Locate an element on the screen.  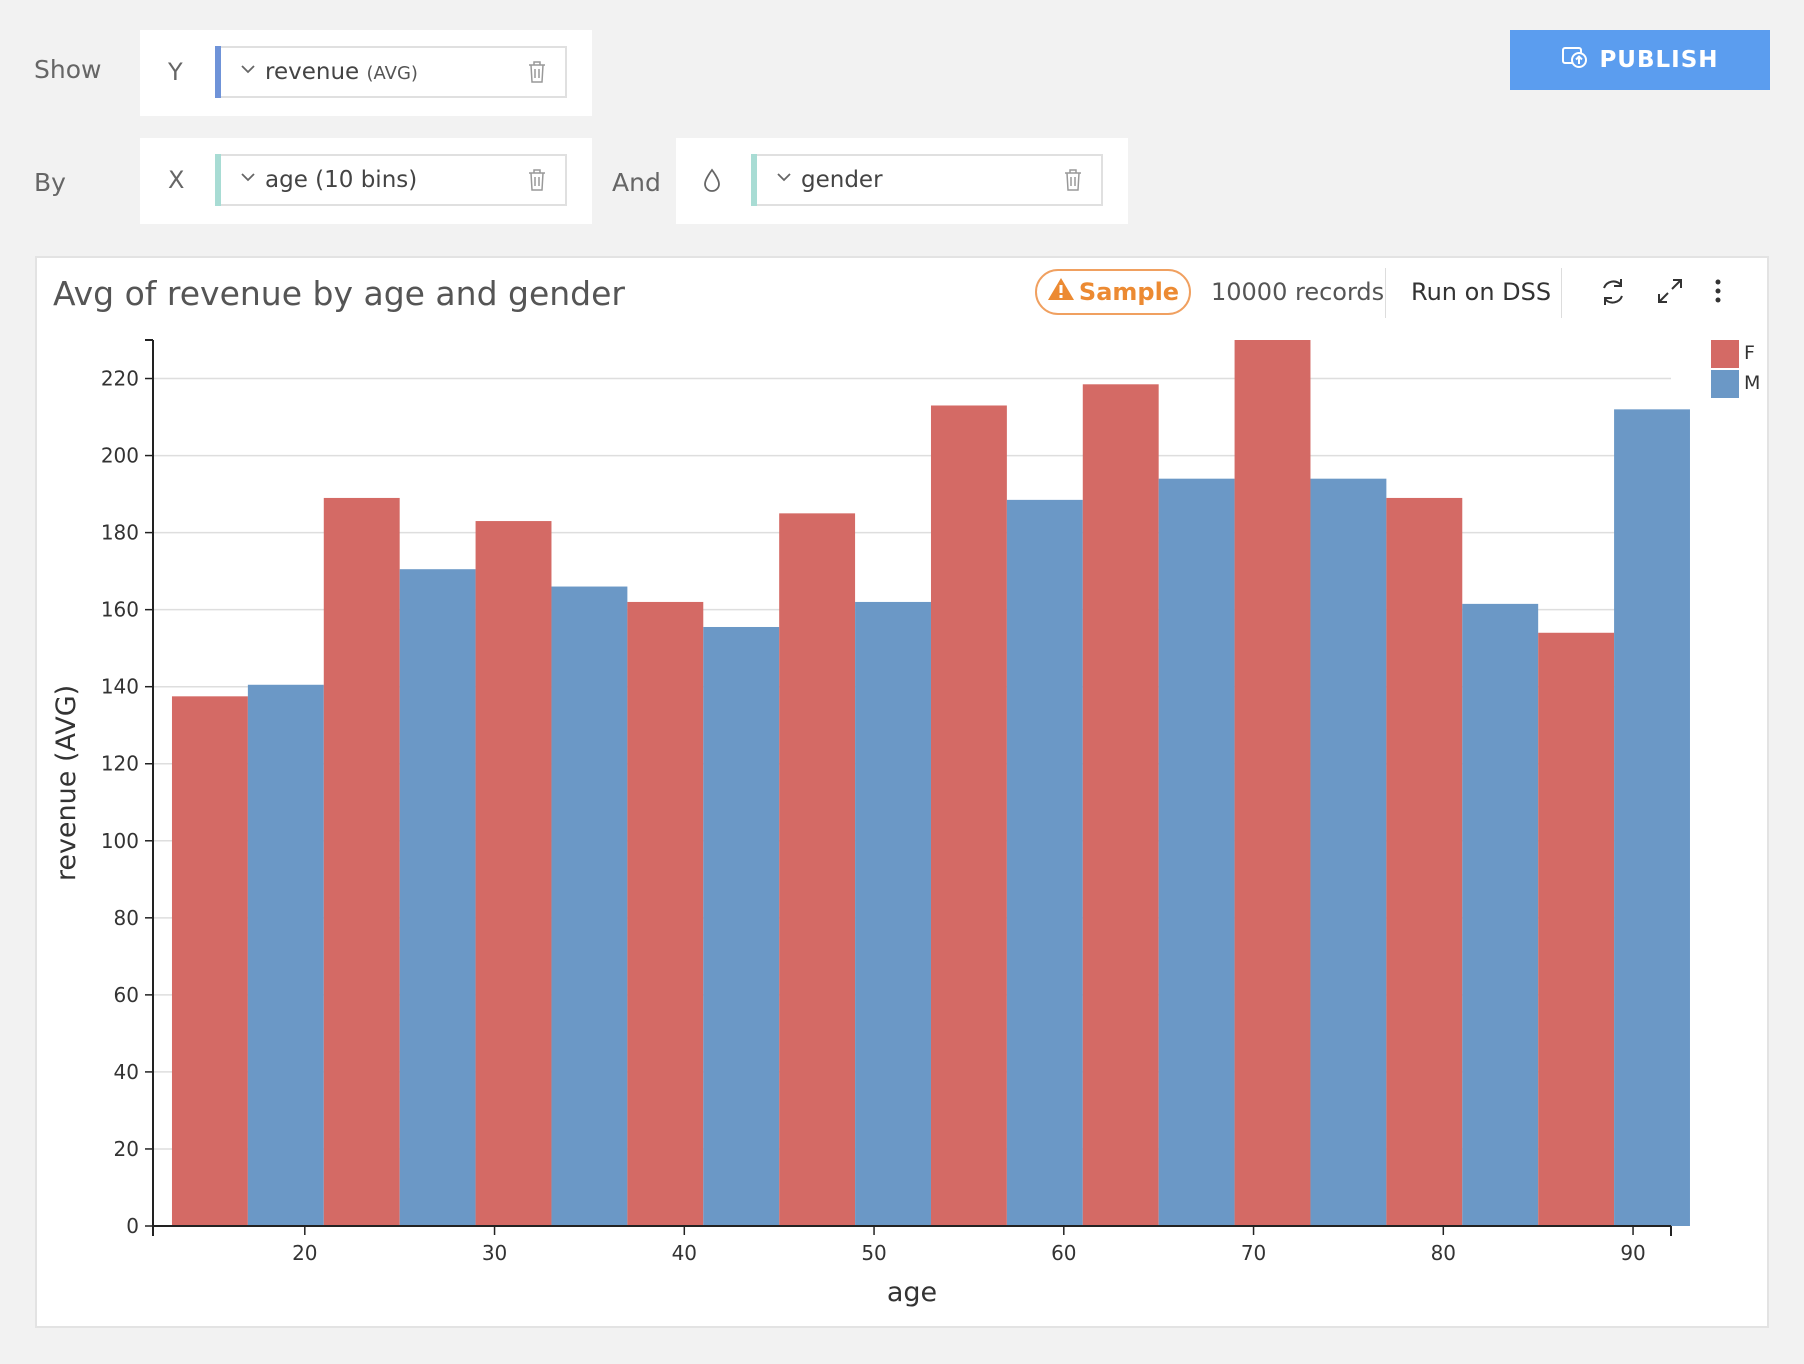
x-tick-label: 90 is located at coordinates (1632, 1253).